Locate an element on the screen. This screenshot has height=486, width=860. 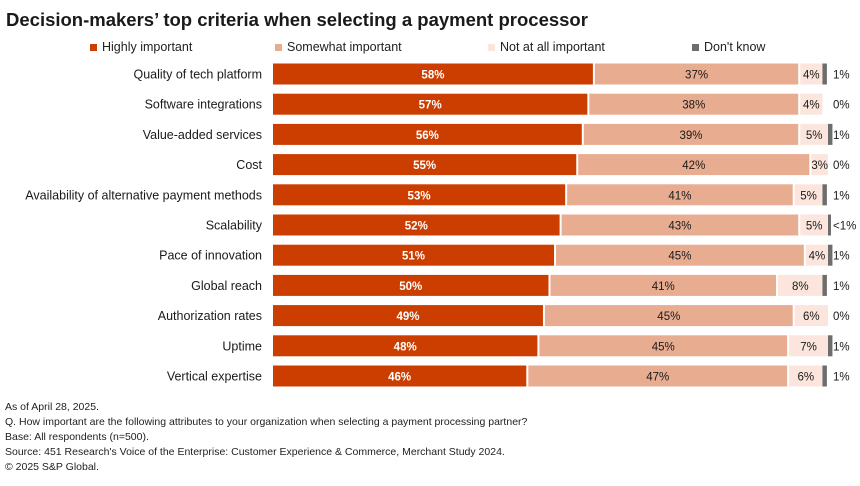
data-label: 56% is located at coordinates (427, 136).